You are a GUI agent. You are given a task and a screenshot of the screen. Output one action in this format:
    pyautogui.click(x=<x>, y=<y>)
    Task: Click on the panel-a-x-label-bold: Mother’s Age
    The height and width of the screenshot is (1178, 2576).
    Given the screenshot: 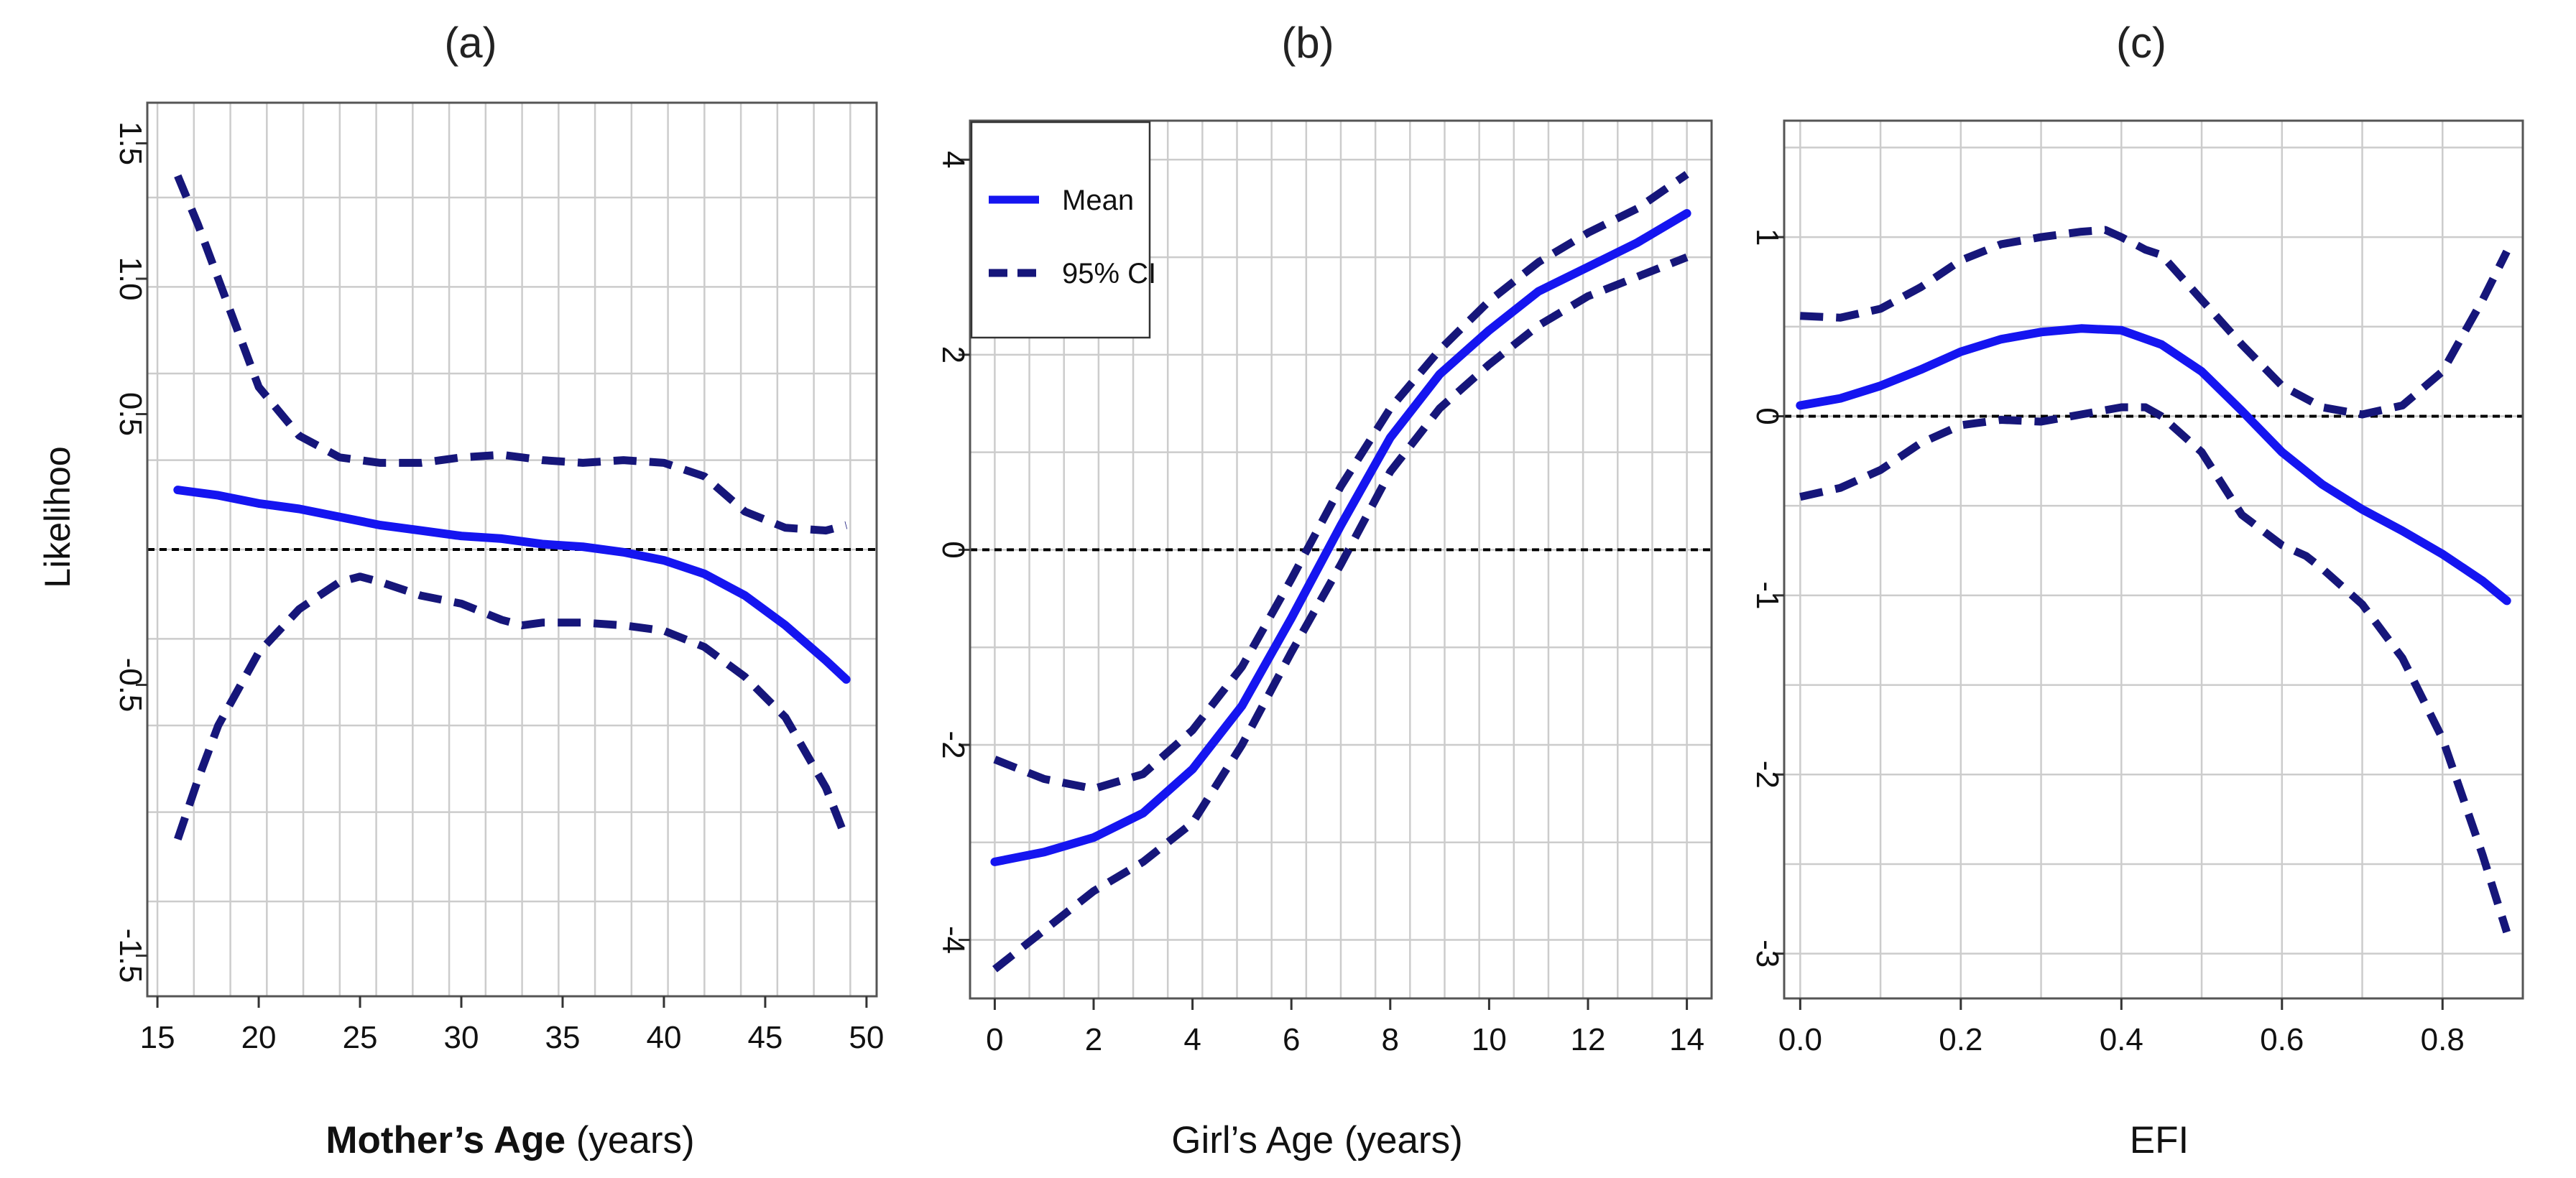 What is the action you would take?
    pyautogui.click(x=445, y=1140)
    